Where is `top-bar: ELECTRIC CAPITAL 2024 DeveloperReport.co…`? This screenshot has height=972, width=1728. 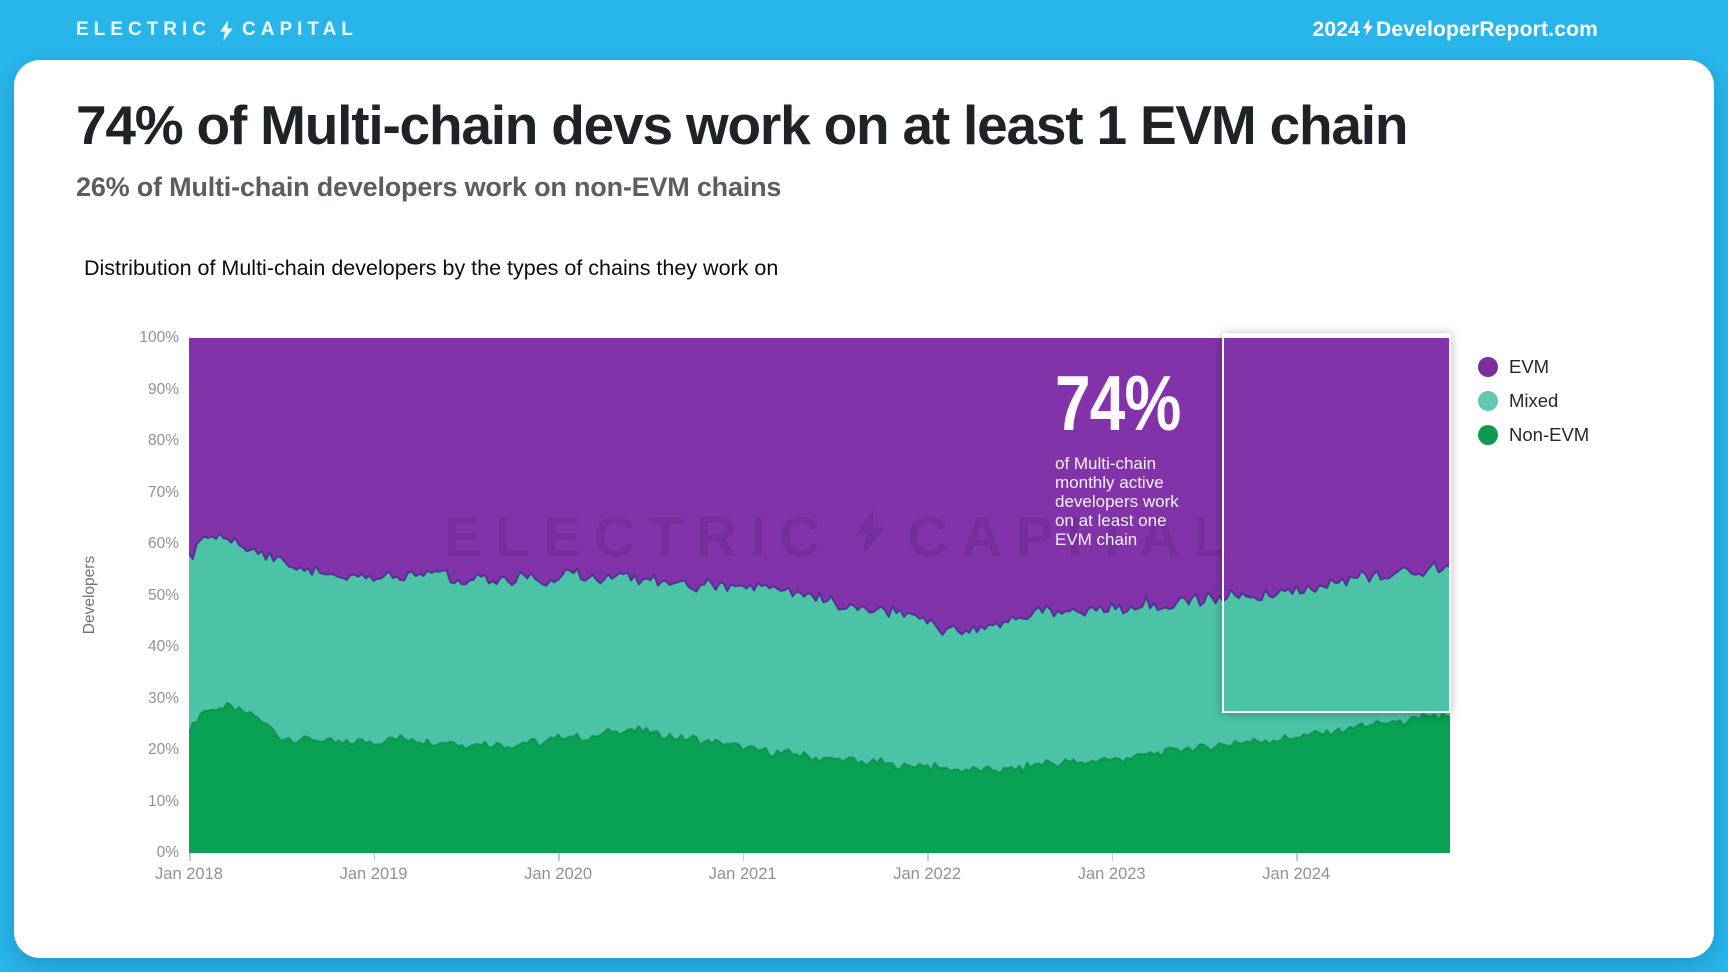
top-bar: ELECTRIC CAPITAL 2024 DeveloperReport.co… is located at coordinates (864, 30).